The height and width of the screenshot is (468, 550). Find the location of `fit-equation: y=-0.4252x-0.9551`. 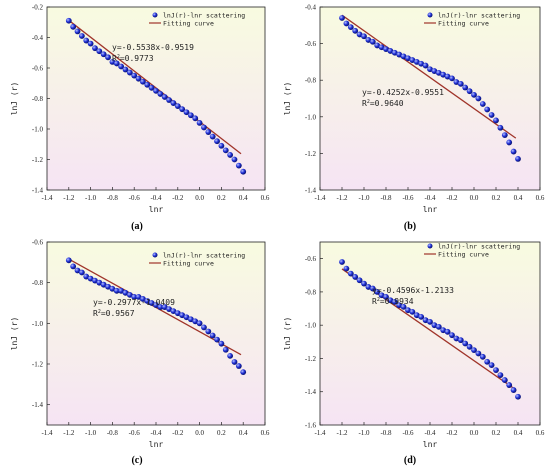

fit-equation: y=-0.4252x-0.9551 is located at coordinates (403, 92).